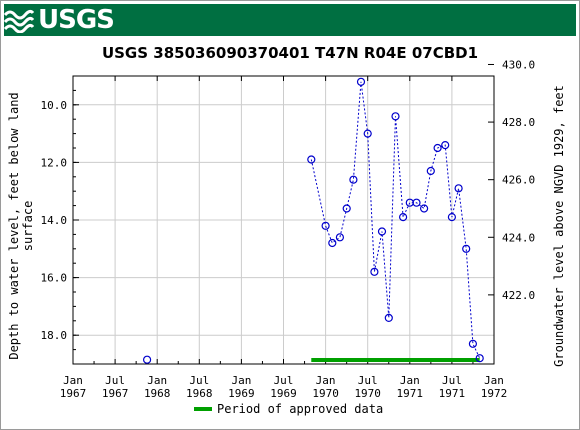 This screenshot has width=580, height=430. What do you see at coordinates (54, 220) in the screenshot?
I see `y-left-tick-label: 14.0` at bounding box center [54, 220].